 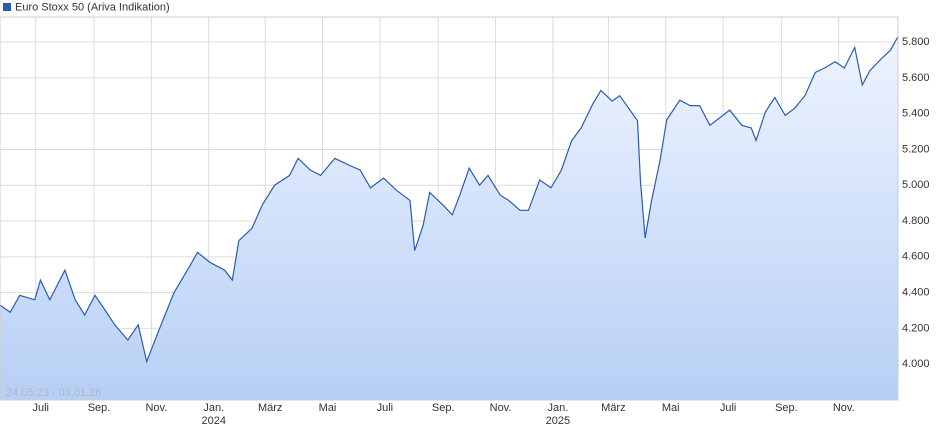 What do you see at coordinates (916, 185) in the screenshot?
I see `y-tick-label: 5.000` at bounding box center [916, 185].